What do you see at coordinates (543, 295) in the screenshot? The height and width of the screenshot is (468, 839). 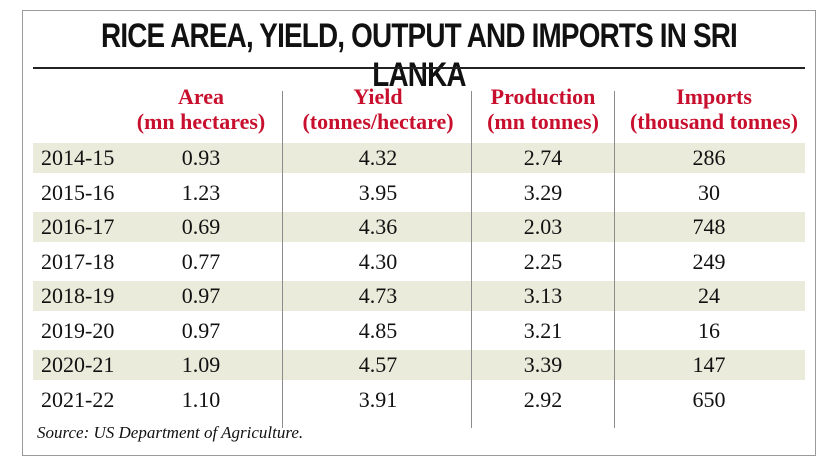 I see `production-value: 3.13` at bounding box center [543, 295].